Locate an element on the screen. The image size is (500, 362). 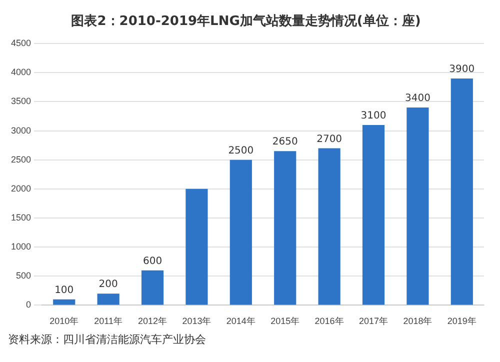
data-label: 2650 is located at coordinates (285, 142).